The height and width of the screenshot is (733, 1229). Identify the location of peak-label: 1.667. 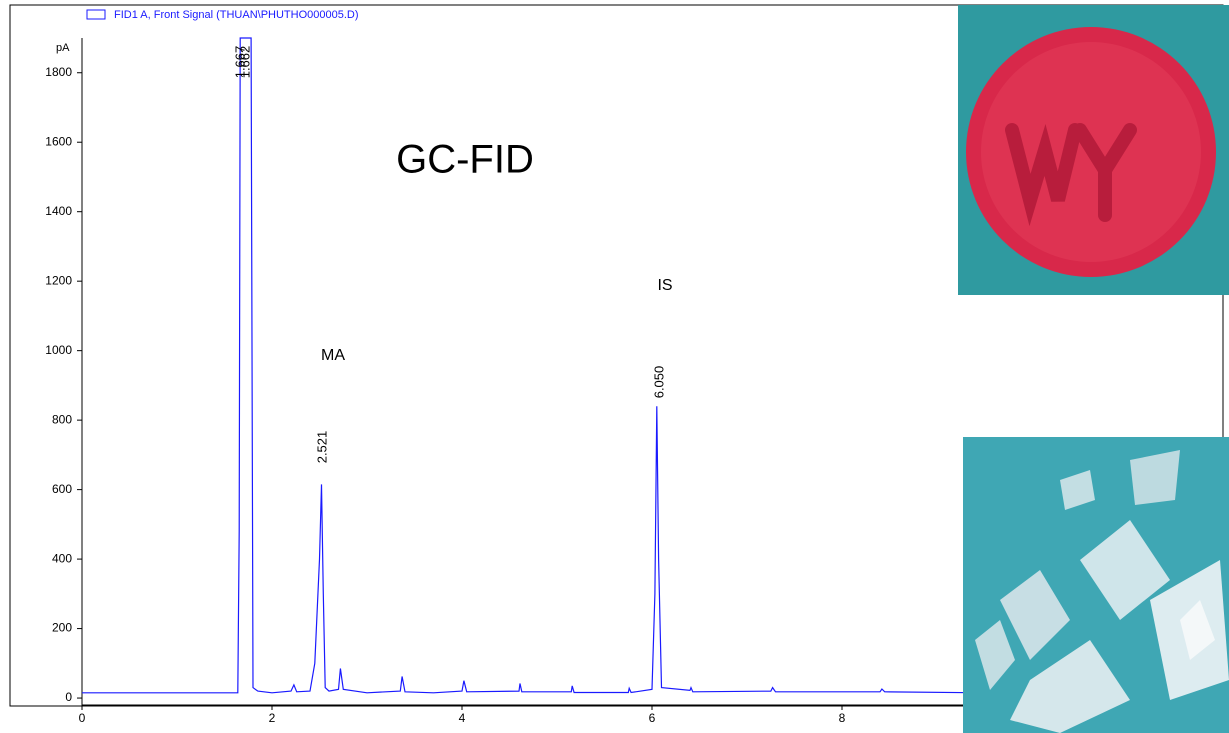
(239, 62).